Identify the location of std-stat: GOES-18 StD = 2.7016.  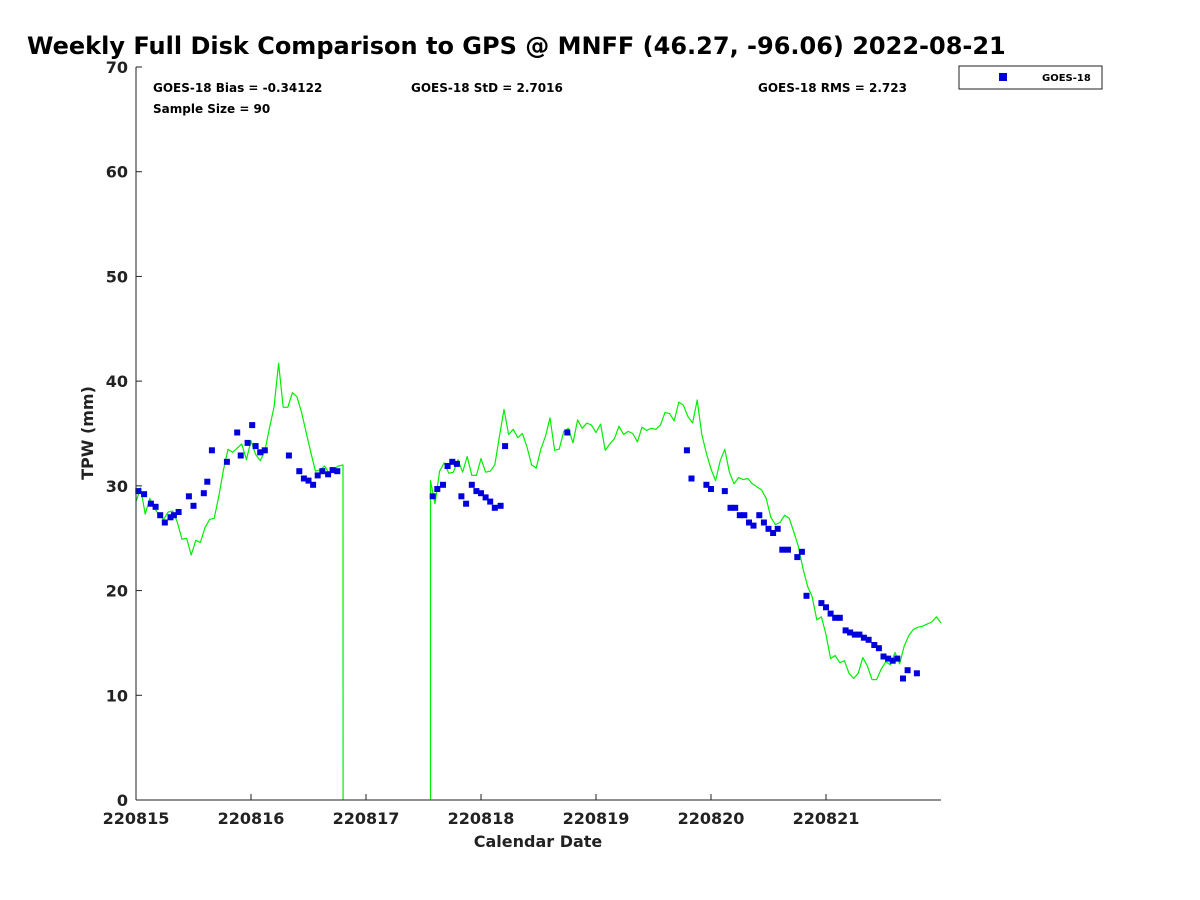
(487, 88).